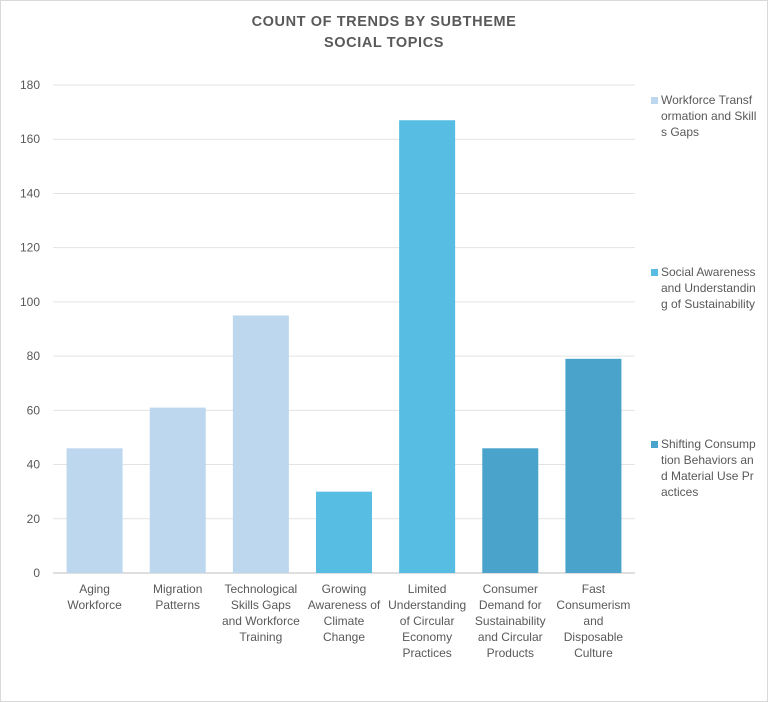 The image size is (768, 702). What do you see at coordinates (30, 139) in the screenshot?
I see `y-tick-label: 160` at bounding box center [30, 139].